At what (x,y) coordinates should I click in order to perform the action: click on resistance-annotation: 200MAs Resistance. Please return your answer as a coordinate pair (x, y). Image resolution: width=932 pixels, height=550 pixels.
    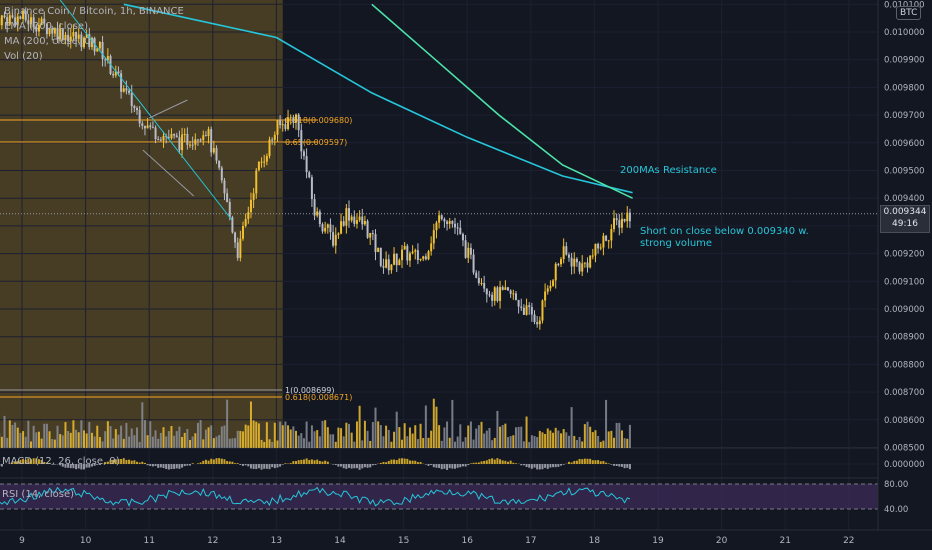
    Looking at the image, I should click on (668, 170).